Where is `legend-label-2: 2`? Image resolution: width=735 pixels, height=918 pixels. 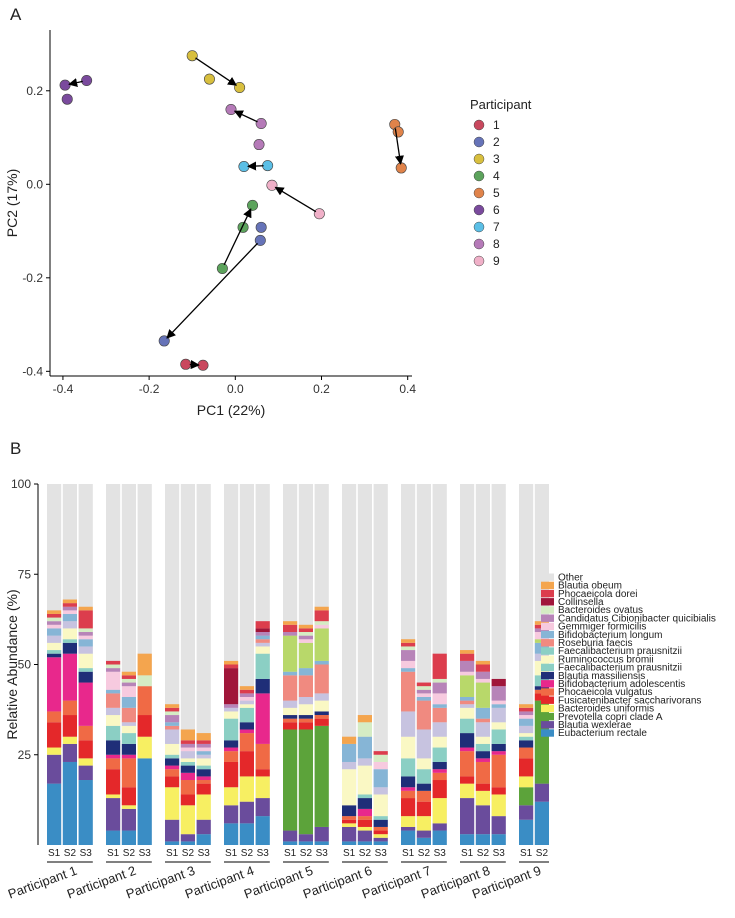 legend-label-2: 2 is located at coordinates (496, 142).